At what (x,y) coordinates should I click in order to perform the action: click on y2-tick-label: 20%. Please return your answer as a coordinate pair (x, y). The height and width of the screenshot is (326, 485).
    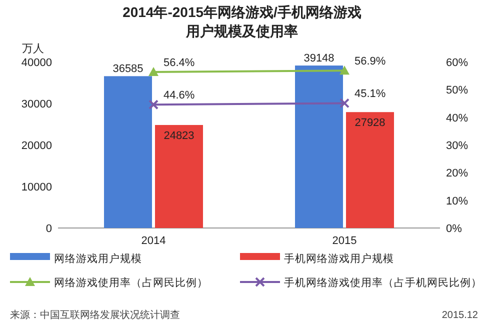
    Looking at the image, I should click on (457, 174).